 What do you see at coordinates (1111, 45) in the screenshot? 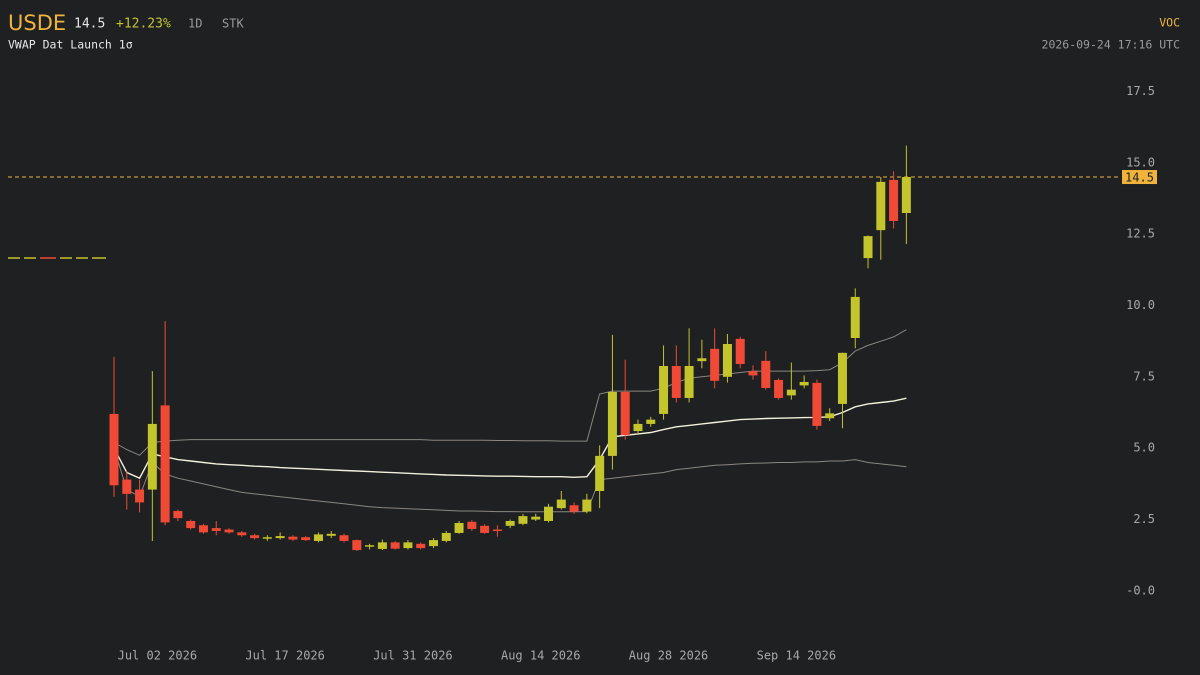
I see `timestamp: 2026-09-24 17:16 UTC` at bounding box center [1111, 45].